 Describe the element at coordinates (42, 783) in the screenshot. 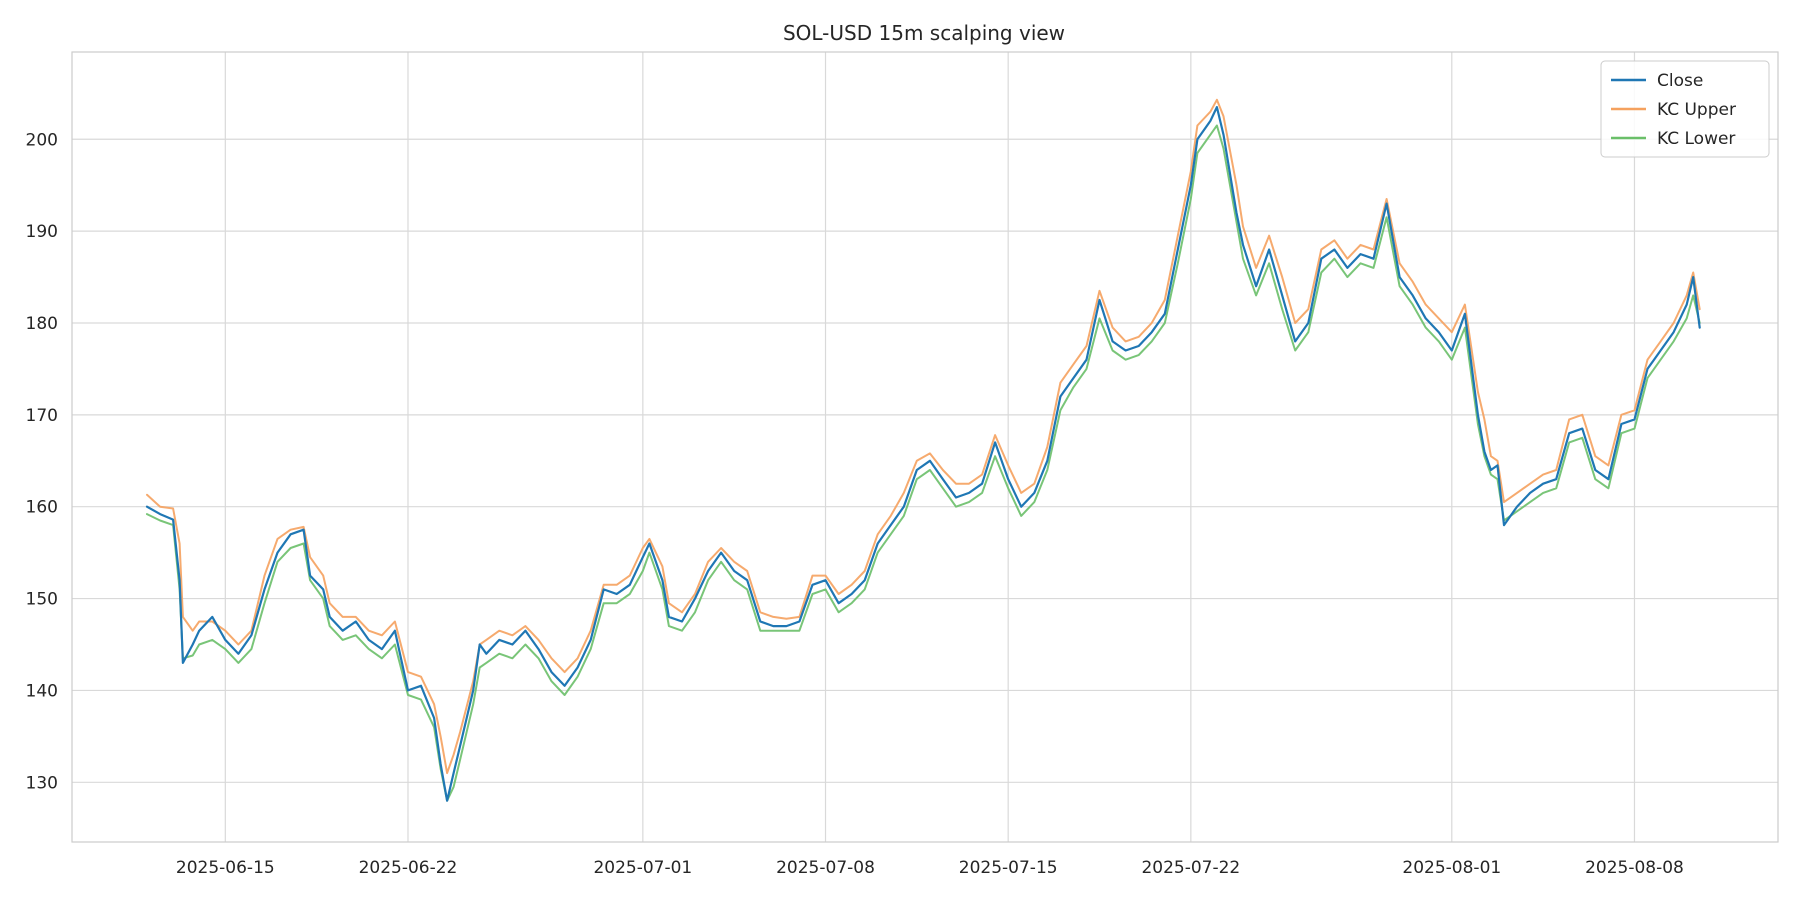

I see `y-tick-label: 130` at that location.